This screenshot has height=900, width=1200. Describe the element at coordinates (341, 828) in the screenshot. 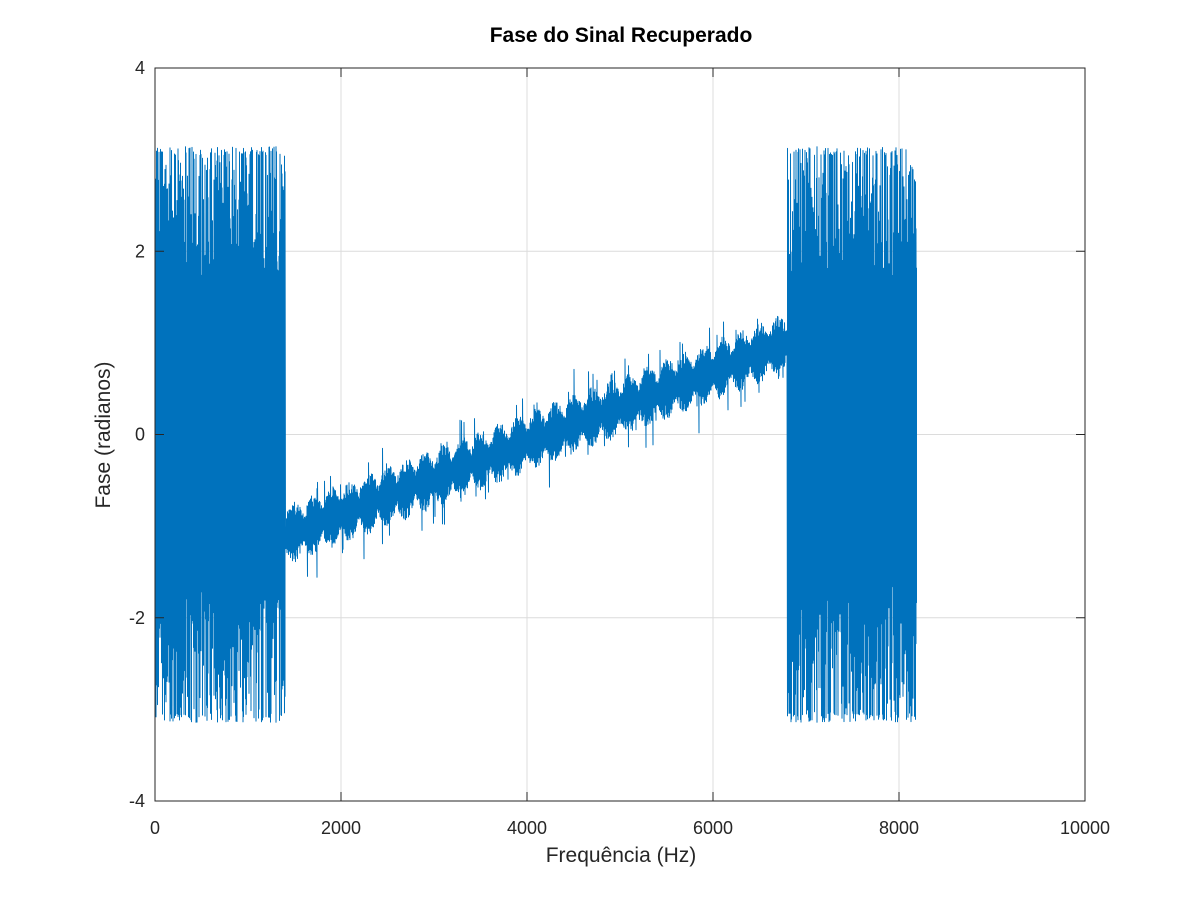

I see `x-tick-label: 2000` at that location.